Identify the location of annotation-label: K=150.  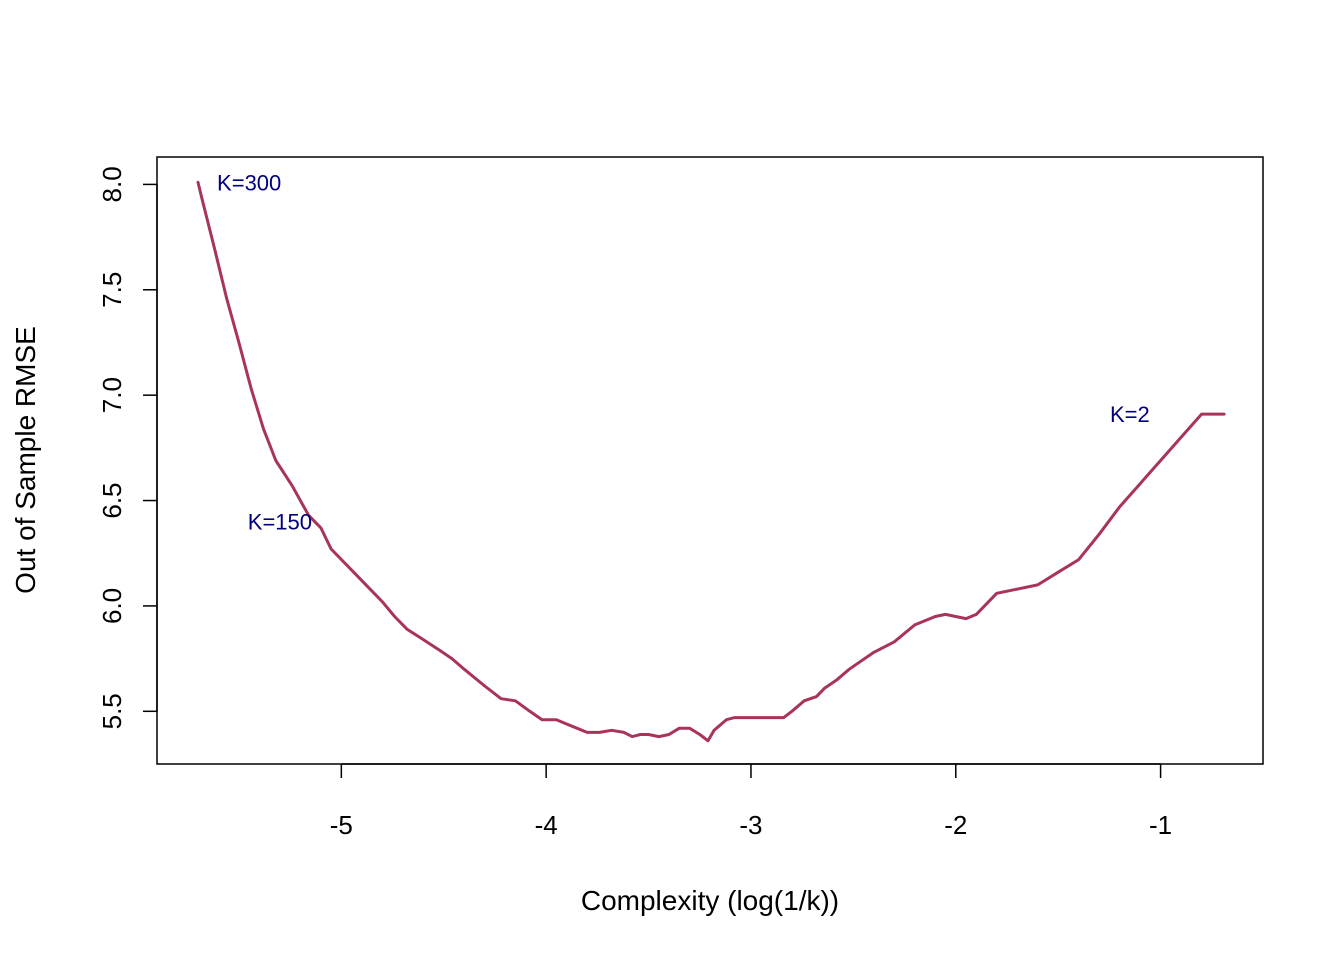
(280, 522).